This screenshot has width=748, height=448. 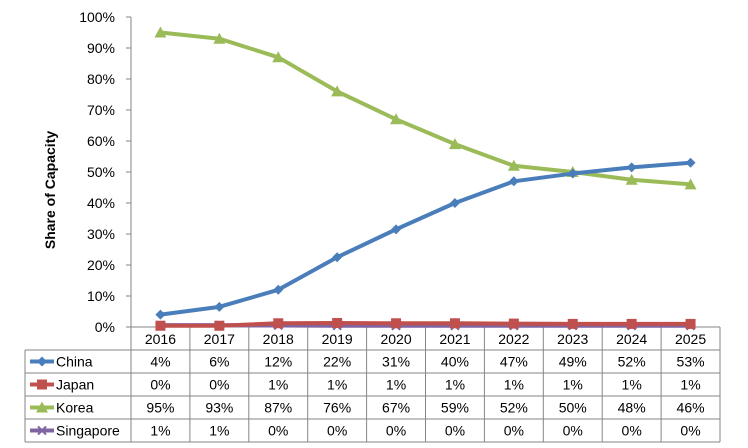 What do you see at coordinates (455, 362) in the screenshot?
I see `data-label: 40%` at bounding box center [455, 362].